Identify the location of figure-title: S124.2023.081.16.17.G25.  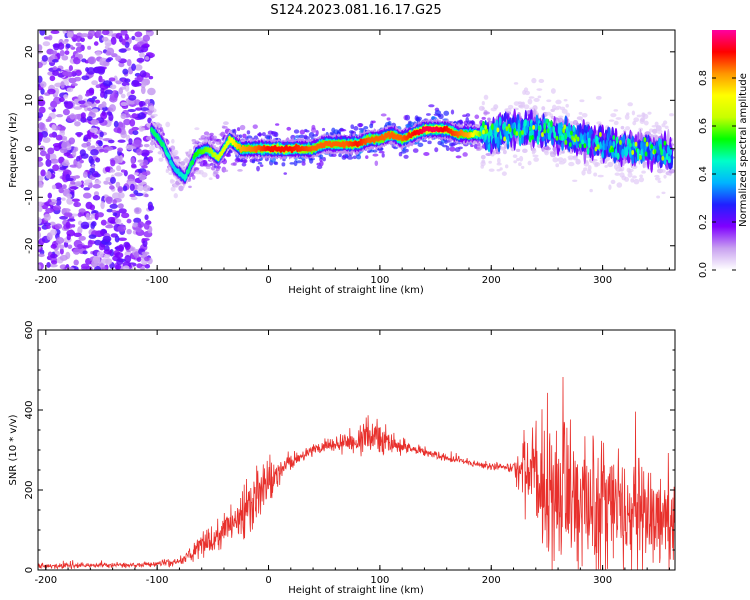
(355, 10).